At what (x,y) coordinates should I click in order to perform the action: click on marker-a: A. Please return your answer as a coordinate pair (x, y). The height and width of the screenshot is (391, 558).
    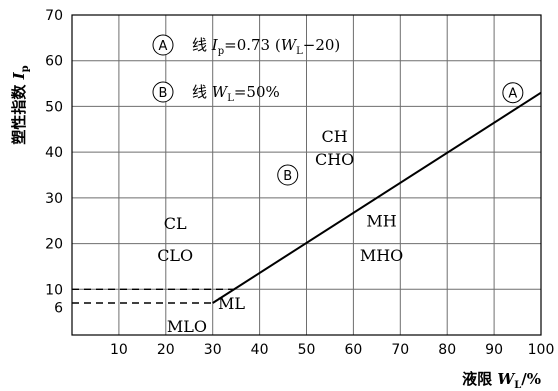
    Looking at the image, I should click on (513, 93).